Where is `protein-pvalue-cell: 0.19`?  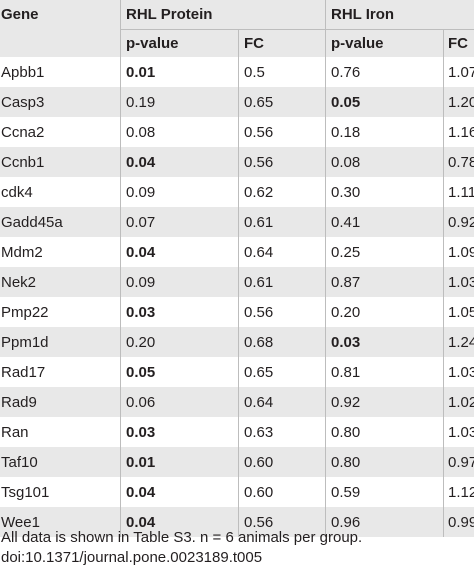
protein-pvalue-cell: 0.19 is located at coordinates (141, 102).